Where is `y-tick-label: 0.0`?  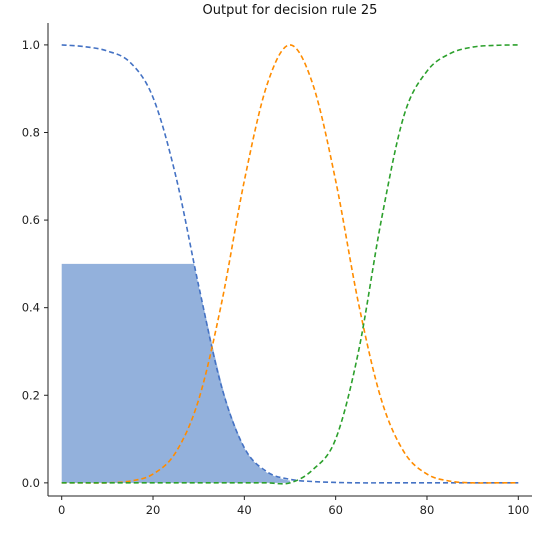
y-tick-label: 0.0 is located at coordinates (31, 483).